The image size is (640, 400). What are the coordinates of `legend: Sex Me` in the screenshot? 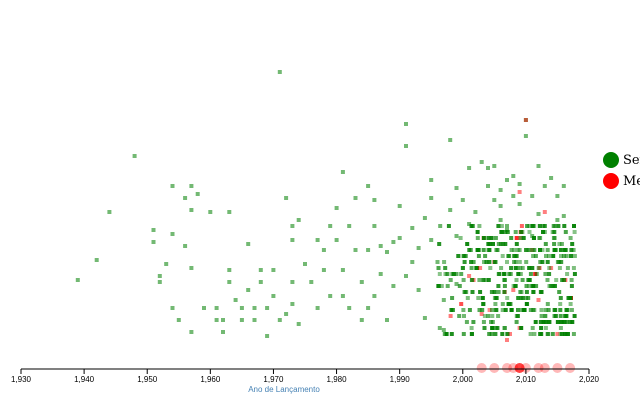 It's located at (621, 171).